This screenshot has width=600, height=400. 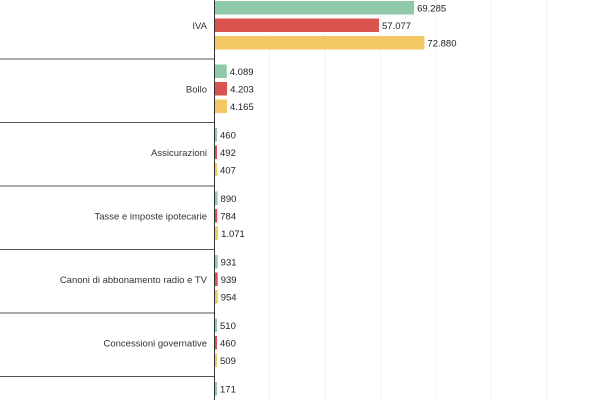 I want to click on value-label: 4.089, so click(x=242, y=72).